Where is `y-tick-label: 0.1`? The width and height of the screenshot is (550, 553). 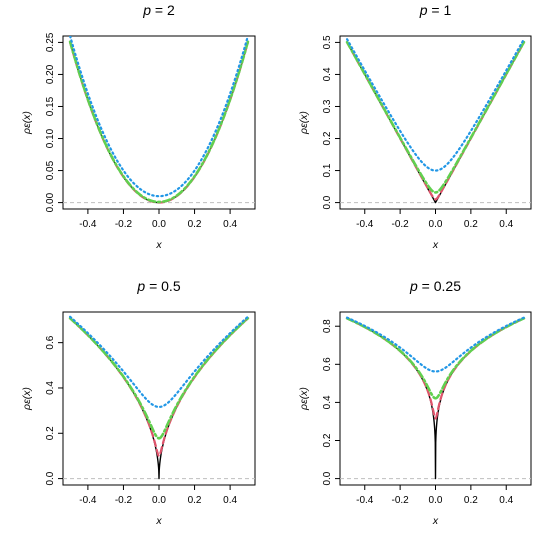 y-tick-label: 0.1 is located at coordinates (327, 170).